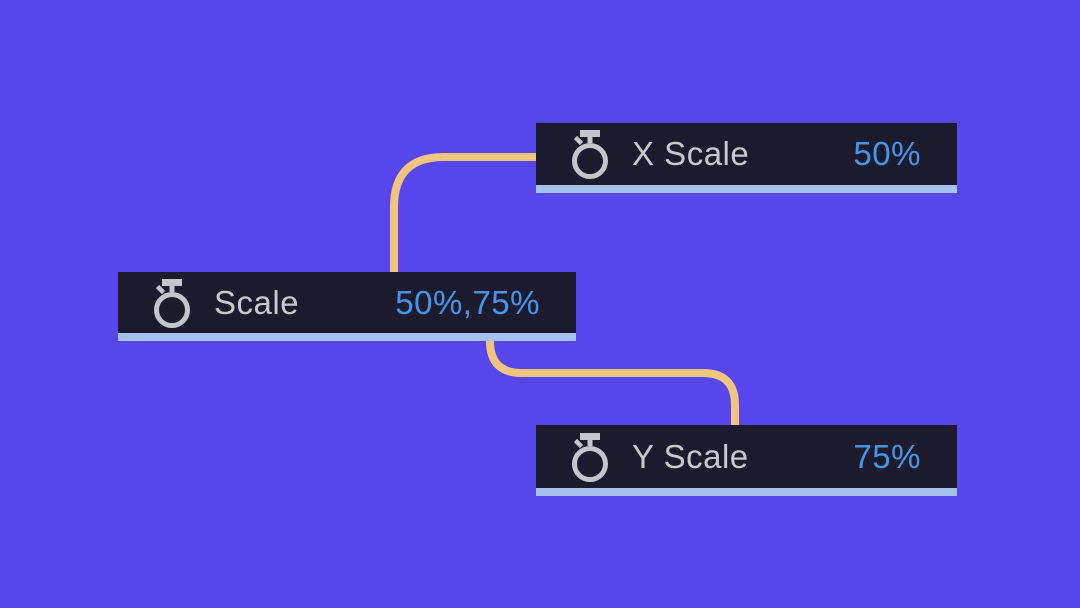 The image size is (1080, 608). Describe the element at coordinates (466, 217) in the screenshot. I see `wire-scale-to-x-scale` at that location.